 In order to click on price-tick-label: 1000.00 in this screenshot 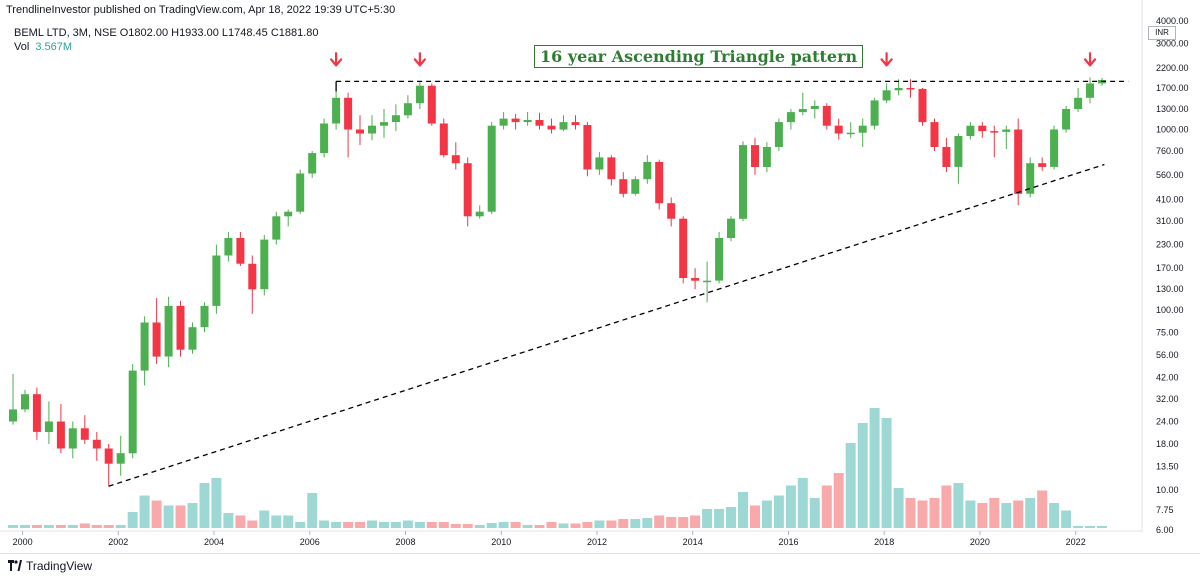, I will do `click(1172, 130)`.